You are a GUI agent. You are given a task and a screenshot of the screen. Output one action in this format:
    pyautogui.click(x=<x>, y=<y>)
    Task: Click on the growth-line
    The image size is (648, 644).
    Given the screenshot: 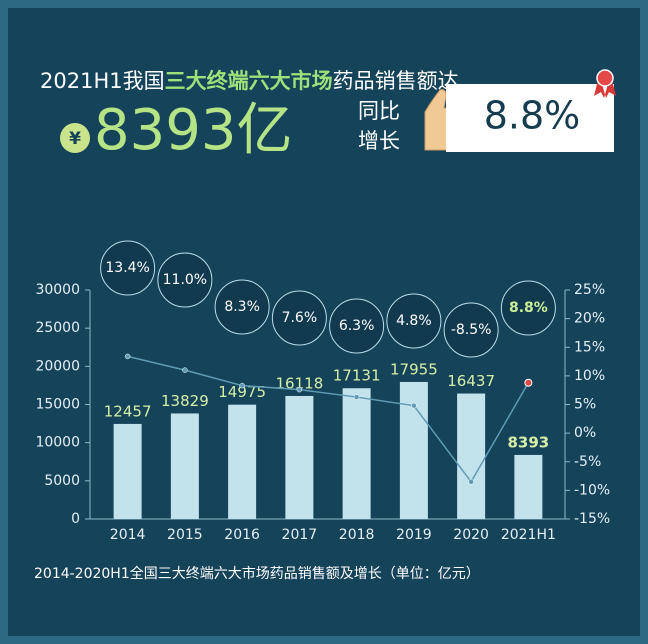 What is the action you would take?
    pyautogui.click(x=328, y=419)
    